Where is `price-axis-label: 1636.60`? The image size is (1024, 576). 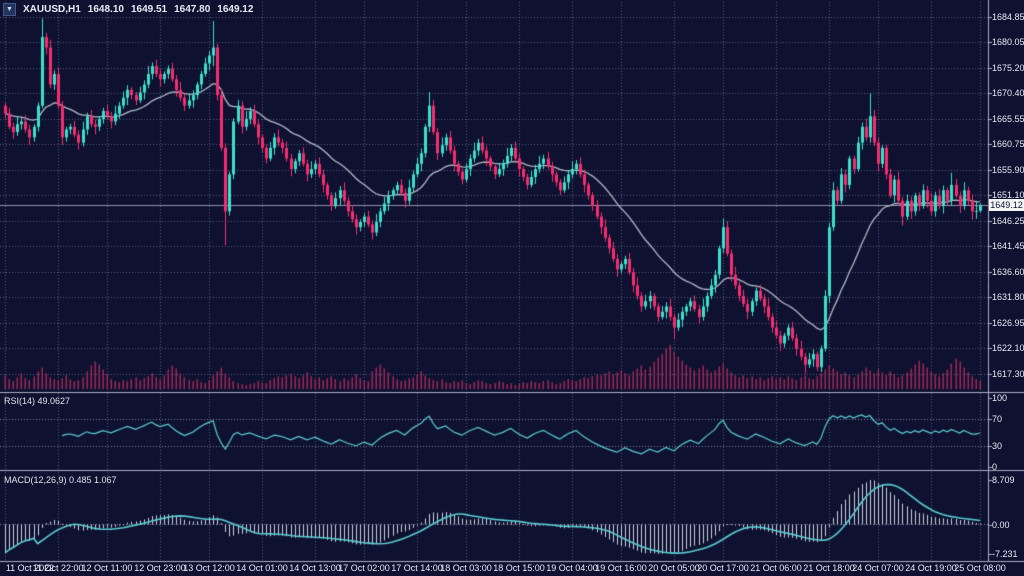
price-axis-label: 1636.60 is located at coordinates (1008, 271).